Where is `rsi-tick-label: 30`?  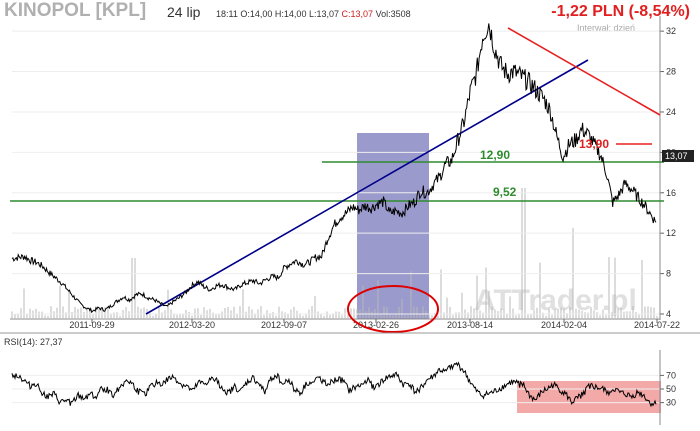
rsi-tick-label: 30 is located at coordinates (671, 403).